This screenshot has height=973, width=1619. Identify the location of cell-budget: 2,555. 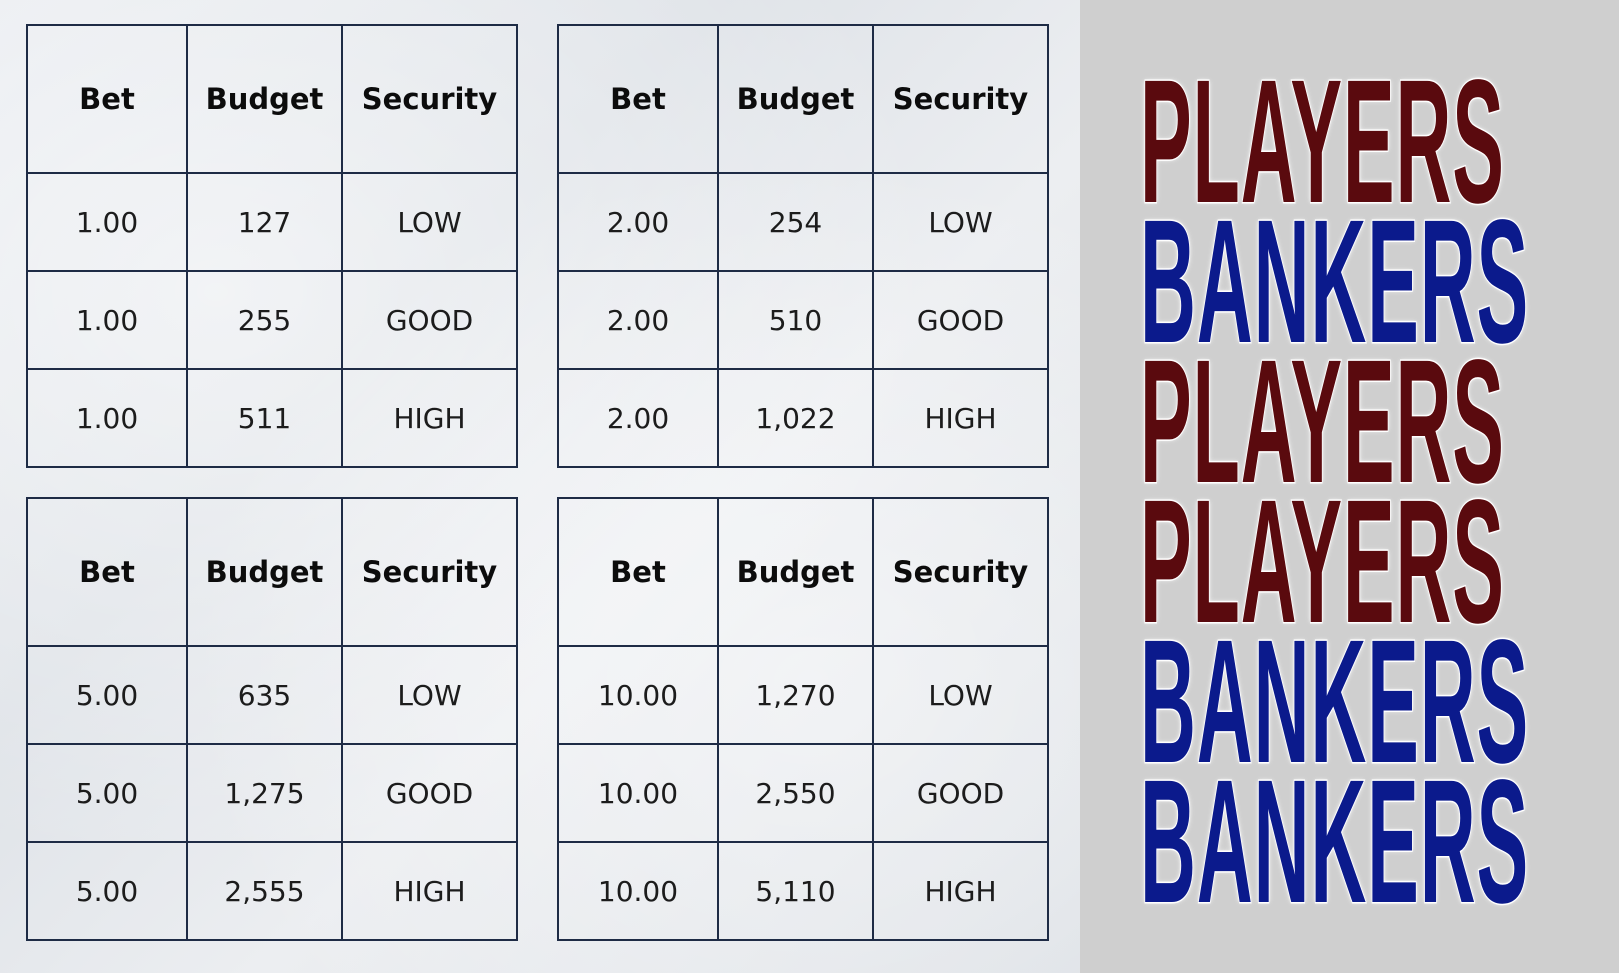
(264, 891).